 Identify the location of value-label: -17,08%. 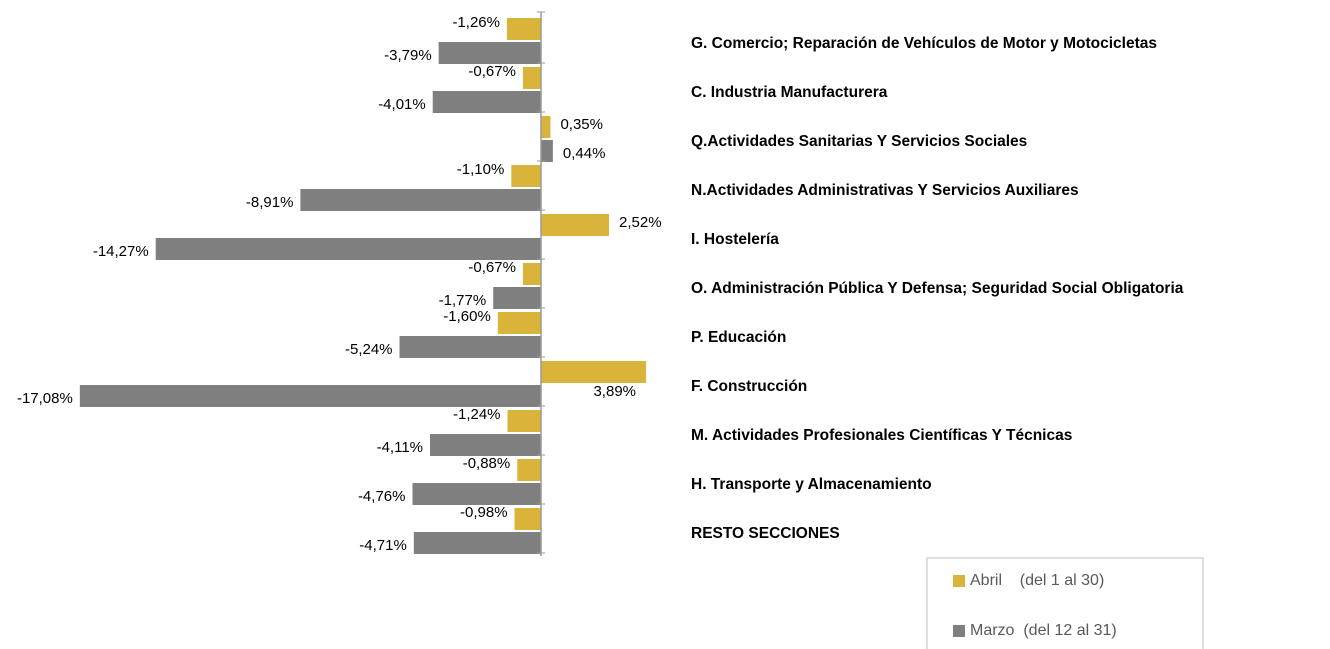
(45, 398).